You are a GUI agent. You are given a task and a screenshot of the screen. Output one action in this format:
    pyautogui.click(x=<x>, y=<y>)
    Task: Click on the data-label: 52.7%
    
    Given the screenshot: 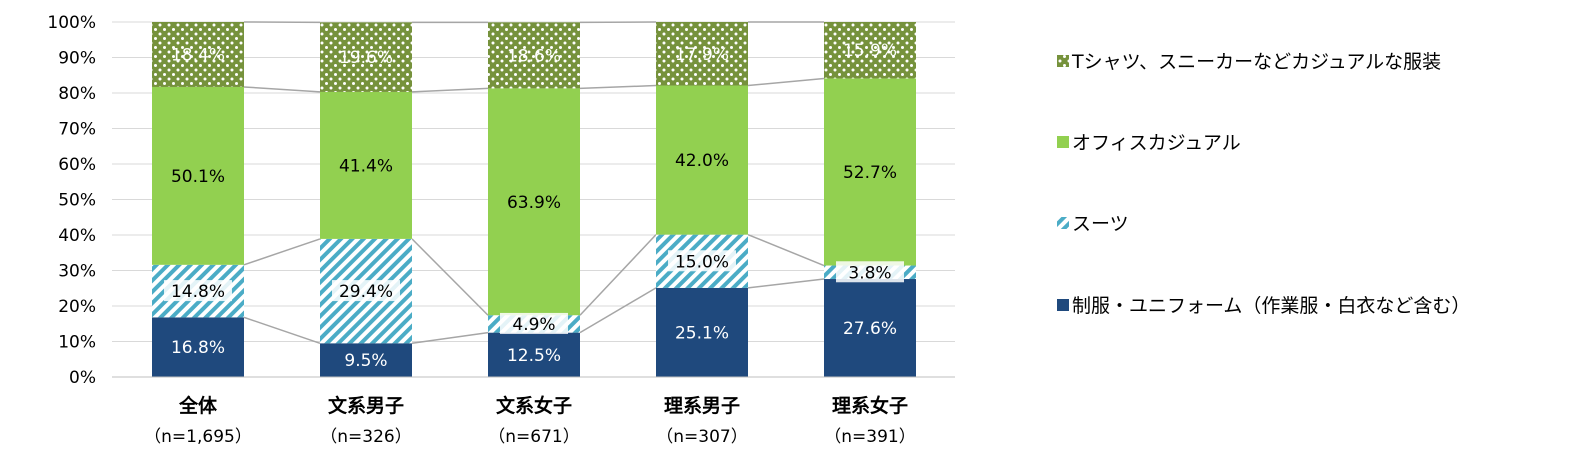 What is the action you would take?
    pyautogui.click(x=870, y=173)
    